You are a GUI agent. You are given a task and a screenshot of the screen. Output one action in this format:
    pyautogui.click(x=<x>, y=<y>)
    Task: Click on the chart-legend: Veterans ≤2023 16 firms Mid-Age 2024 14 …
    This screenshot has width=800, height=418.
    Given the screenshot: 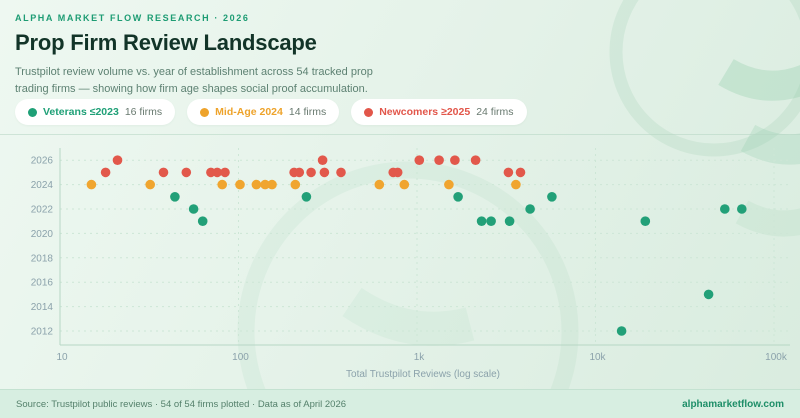 What is the action you would take?
    pyautogui.click(x=271, y=112)
    